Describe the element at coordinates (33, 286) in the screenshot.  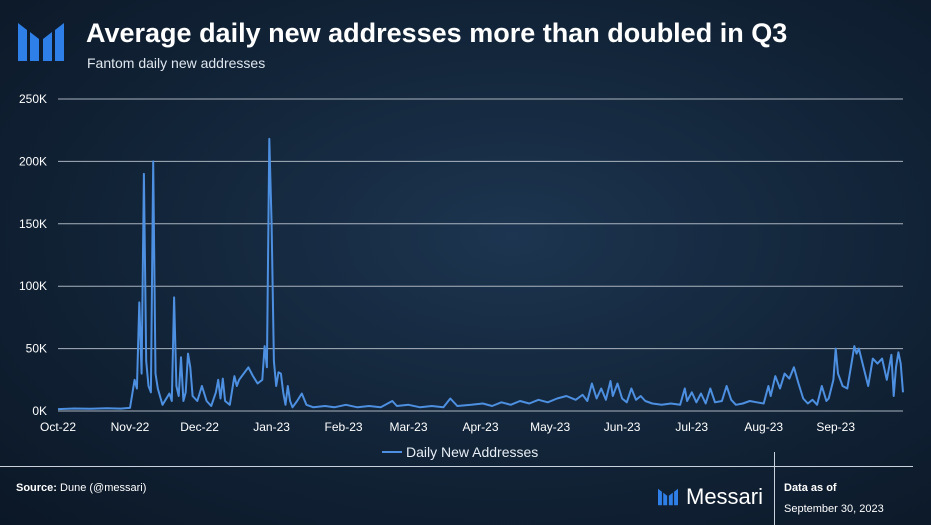
I see `y-tick-label: 100K` at that location.